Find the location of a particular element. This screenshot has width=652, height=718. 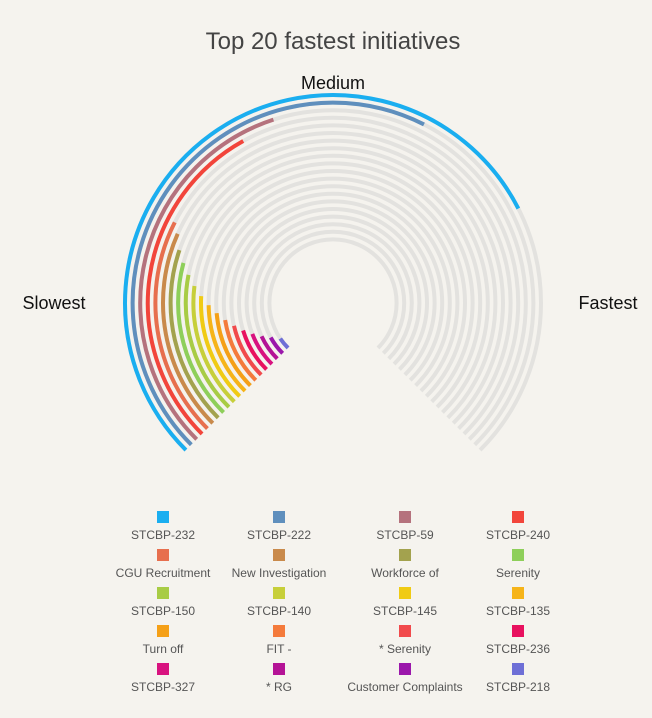

legend-label: STCBP-135 is located at coordinates (518, 611).